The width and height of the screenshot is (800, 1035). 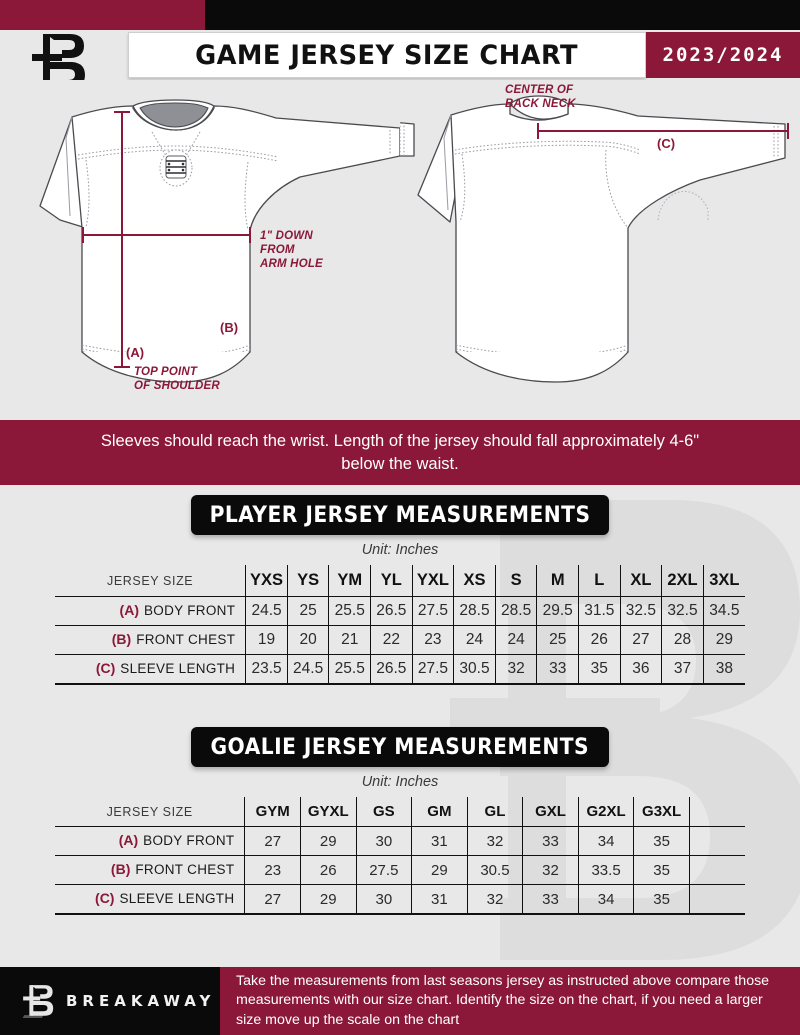 I want to click on cell-gm-c: 31, so click(x=439, y=899).